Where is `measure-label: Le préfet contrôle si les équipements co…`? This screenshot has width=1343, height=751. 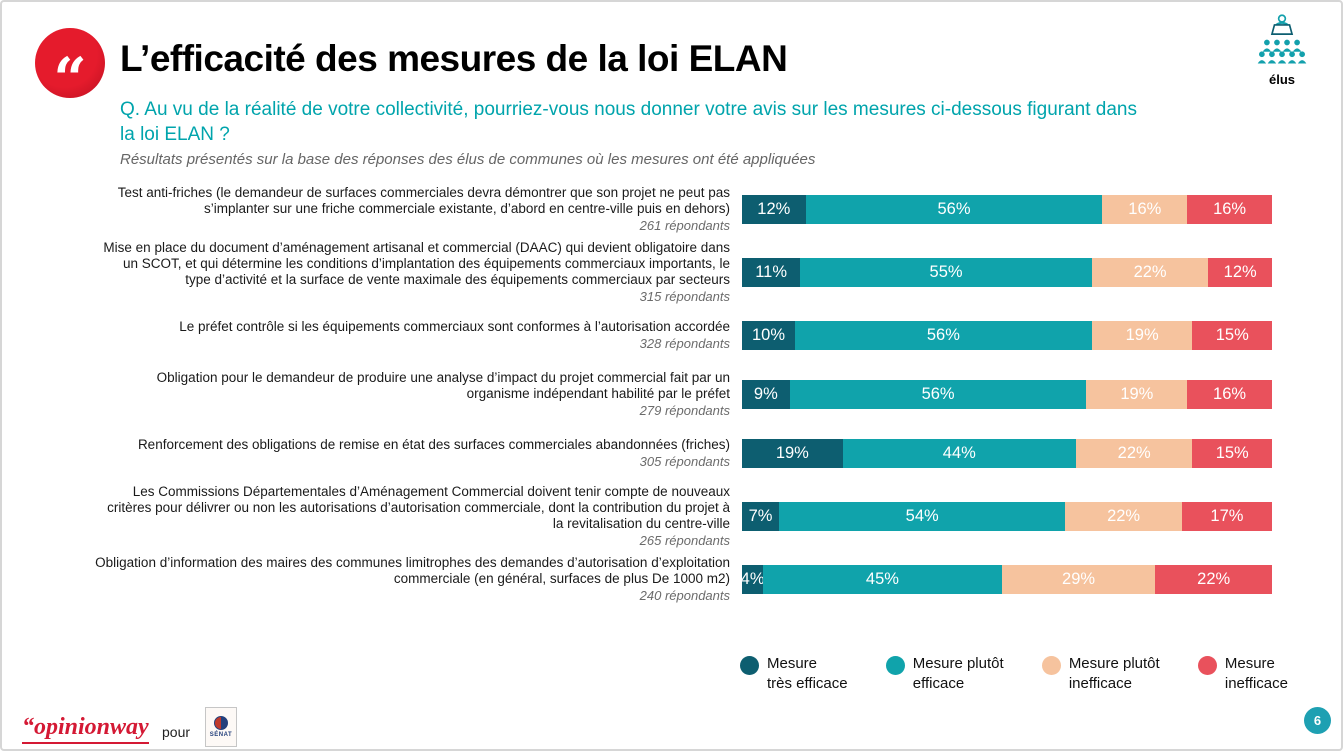 measure-label: Le préfet contrôle si les équipements co… is located at coordinates (454, 326).